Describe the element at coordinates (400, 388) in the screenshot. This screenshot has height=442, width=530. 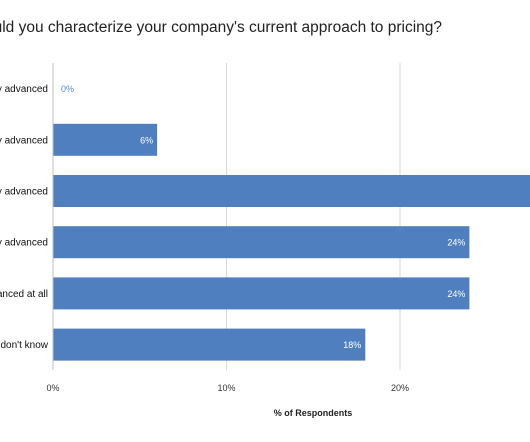
I see `x-tick-label-2: 20%` at that location.